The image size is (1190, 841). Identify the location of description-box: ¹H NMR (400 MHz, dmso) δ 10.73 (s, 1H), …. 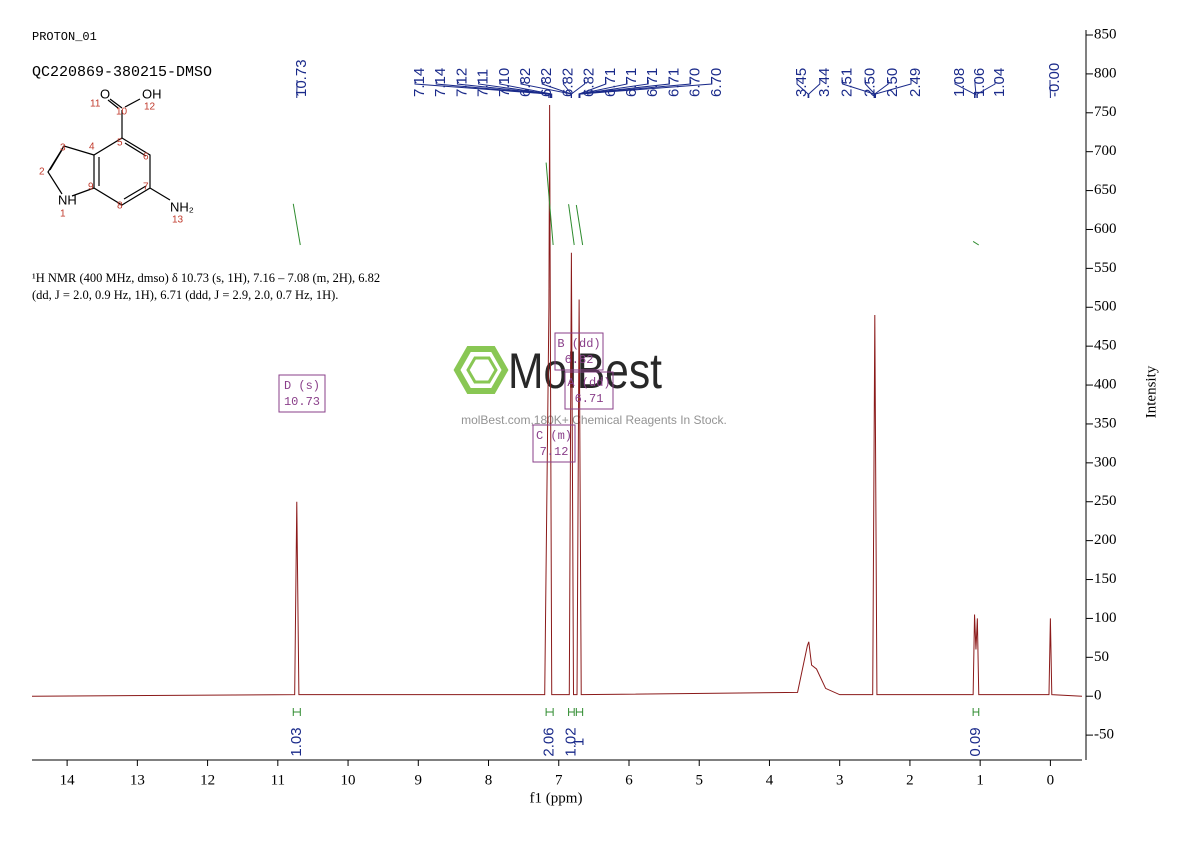
(206, 286).